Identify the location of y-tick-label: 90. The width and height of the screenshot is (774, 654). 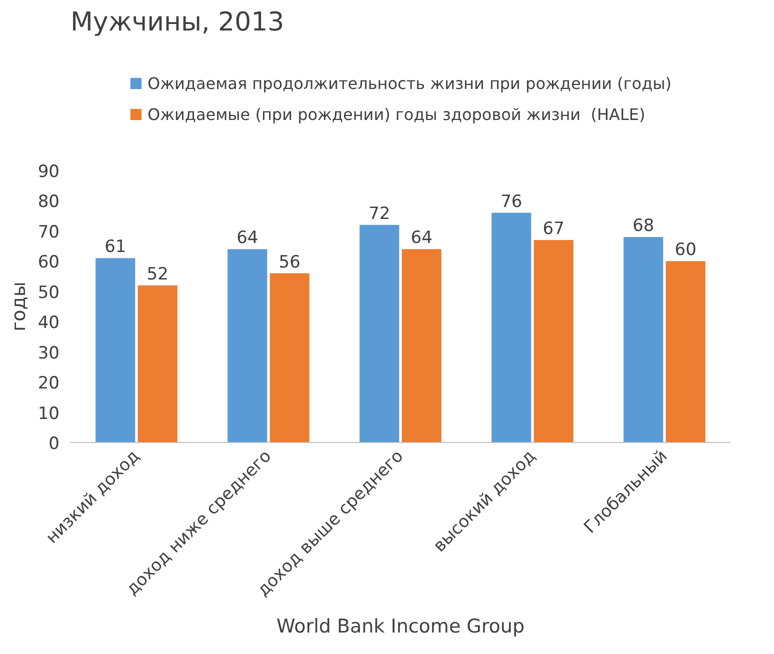
(49, 172).